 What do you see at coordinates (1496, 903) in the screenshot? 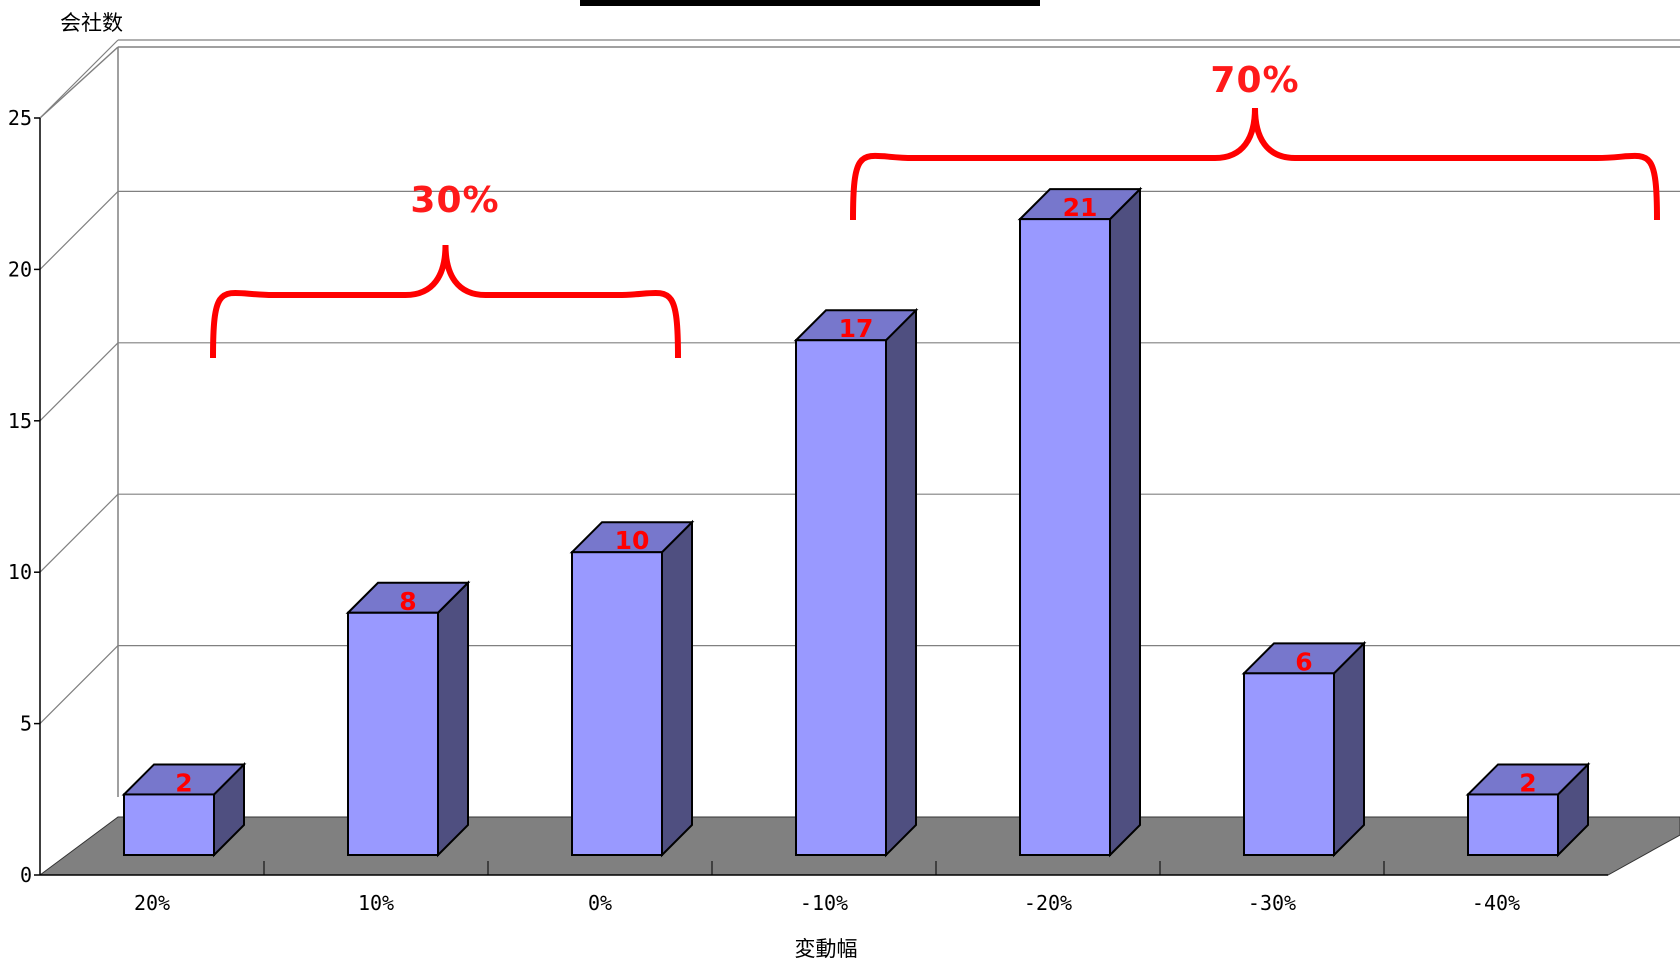
I see `x-tick-label: -40%` at bounding box center [1496, 903].